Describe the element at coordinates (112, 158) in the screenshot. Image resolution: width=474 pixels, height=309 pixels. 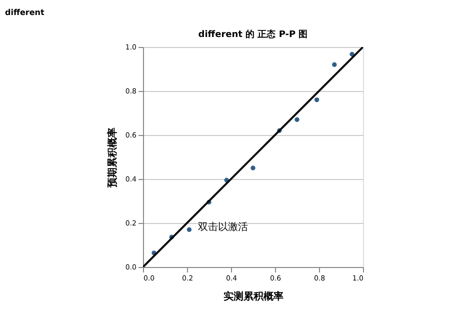
I see `y-axis-title: 预期累积概率` at that location.